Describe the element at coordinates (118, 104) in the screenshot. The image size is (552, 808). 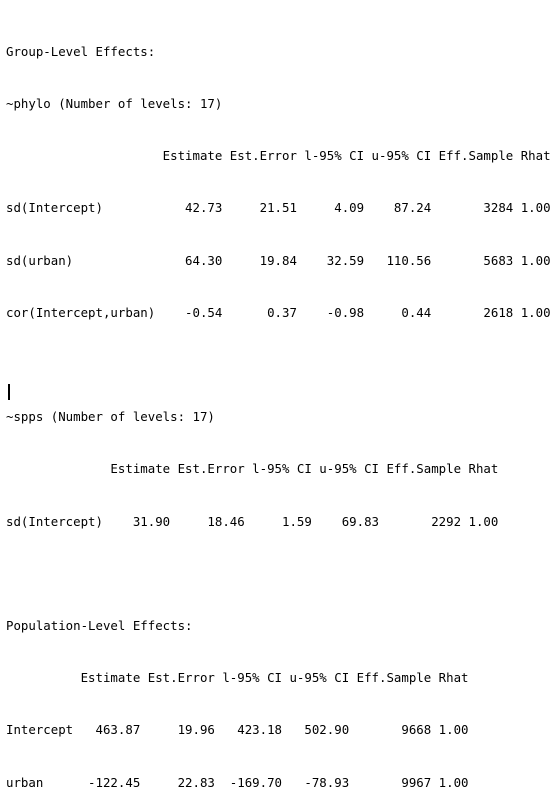
I see `phylo-label: ~phylo (Number of levels: 17)` at that location.